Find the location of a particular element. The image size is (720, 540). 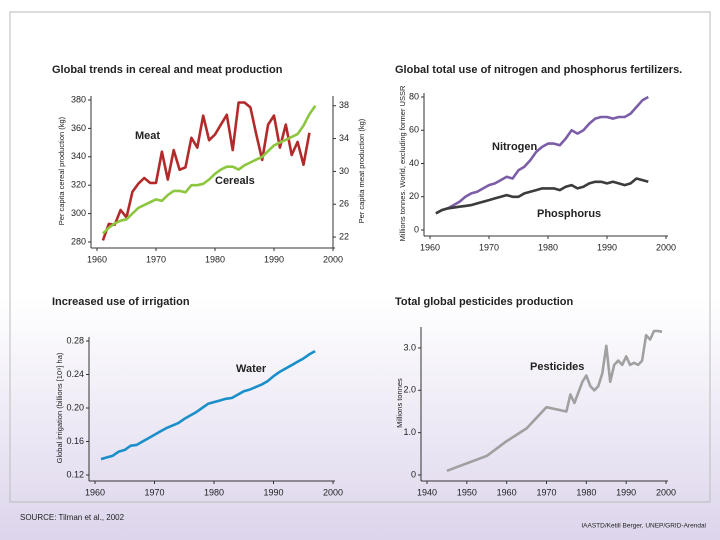

chart-title: Total global pesticides production is located at coordinates (484, 302).